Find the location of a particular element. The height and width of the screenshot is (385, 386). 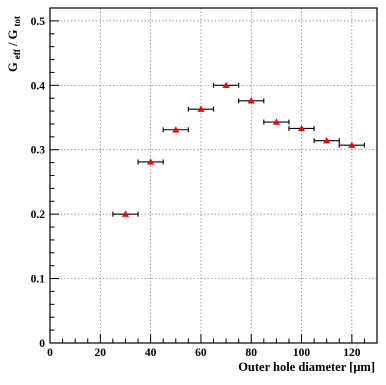

y-tick-label: 0.2 is located at coordinates (38, 215).